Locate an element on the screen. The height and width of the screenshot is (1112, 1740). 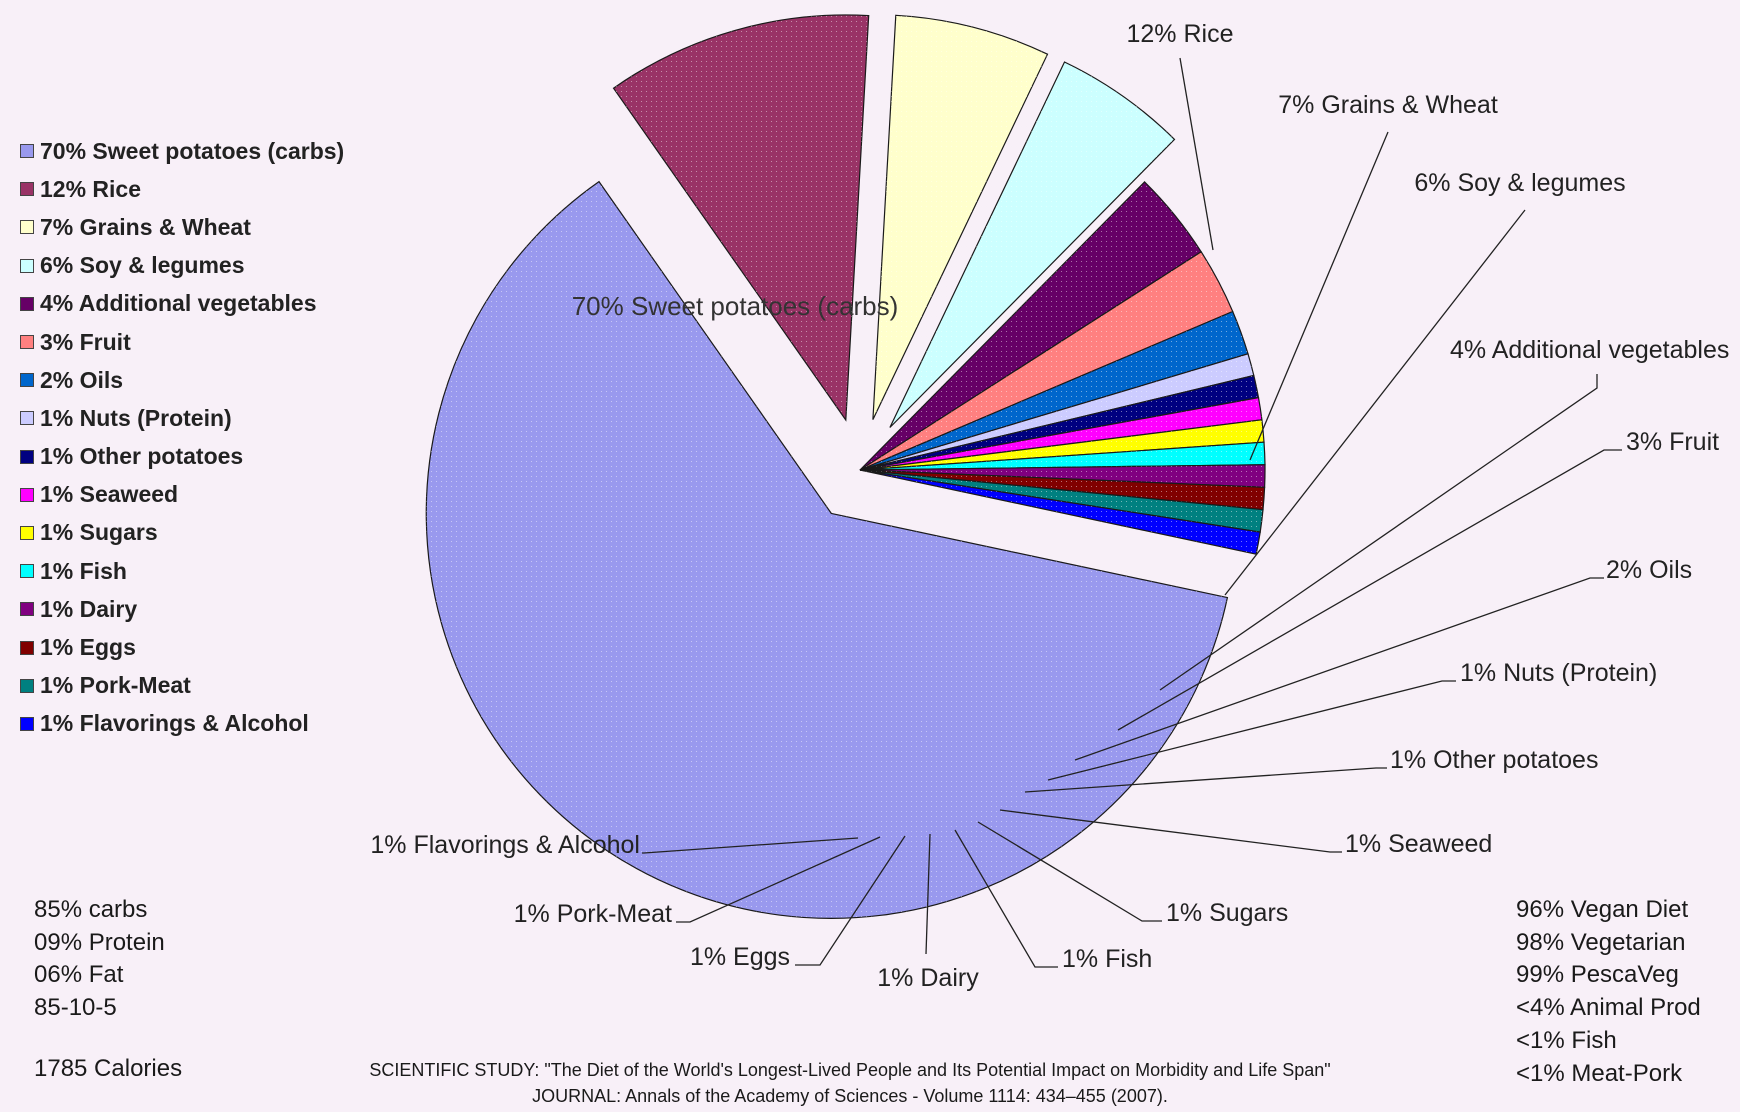
slice-other-potatoes-texture is located at coordinates (1059, 422).